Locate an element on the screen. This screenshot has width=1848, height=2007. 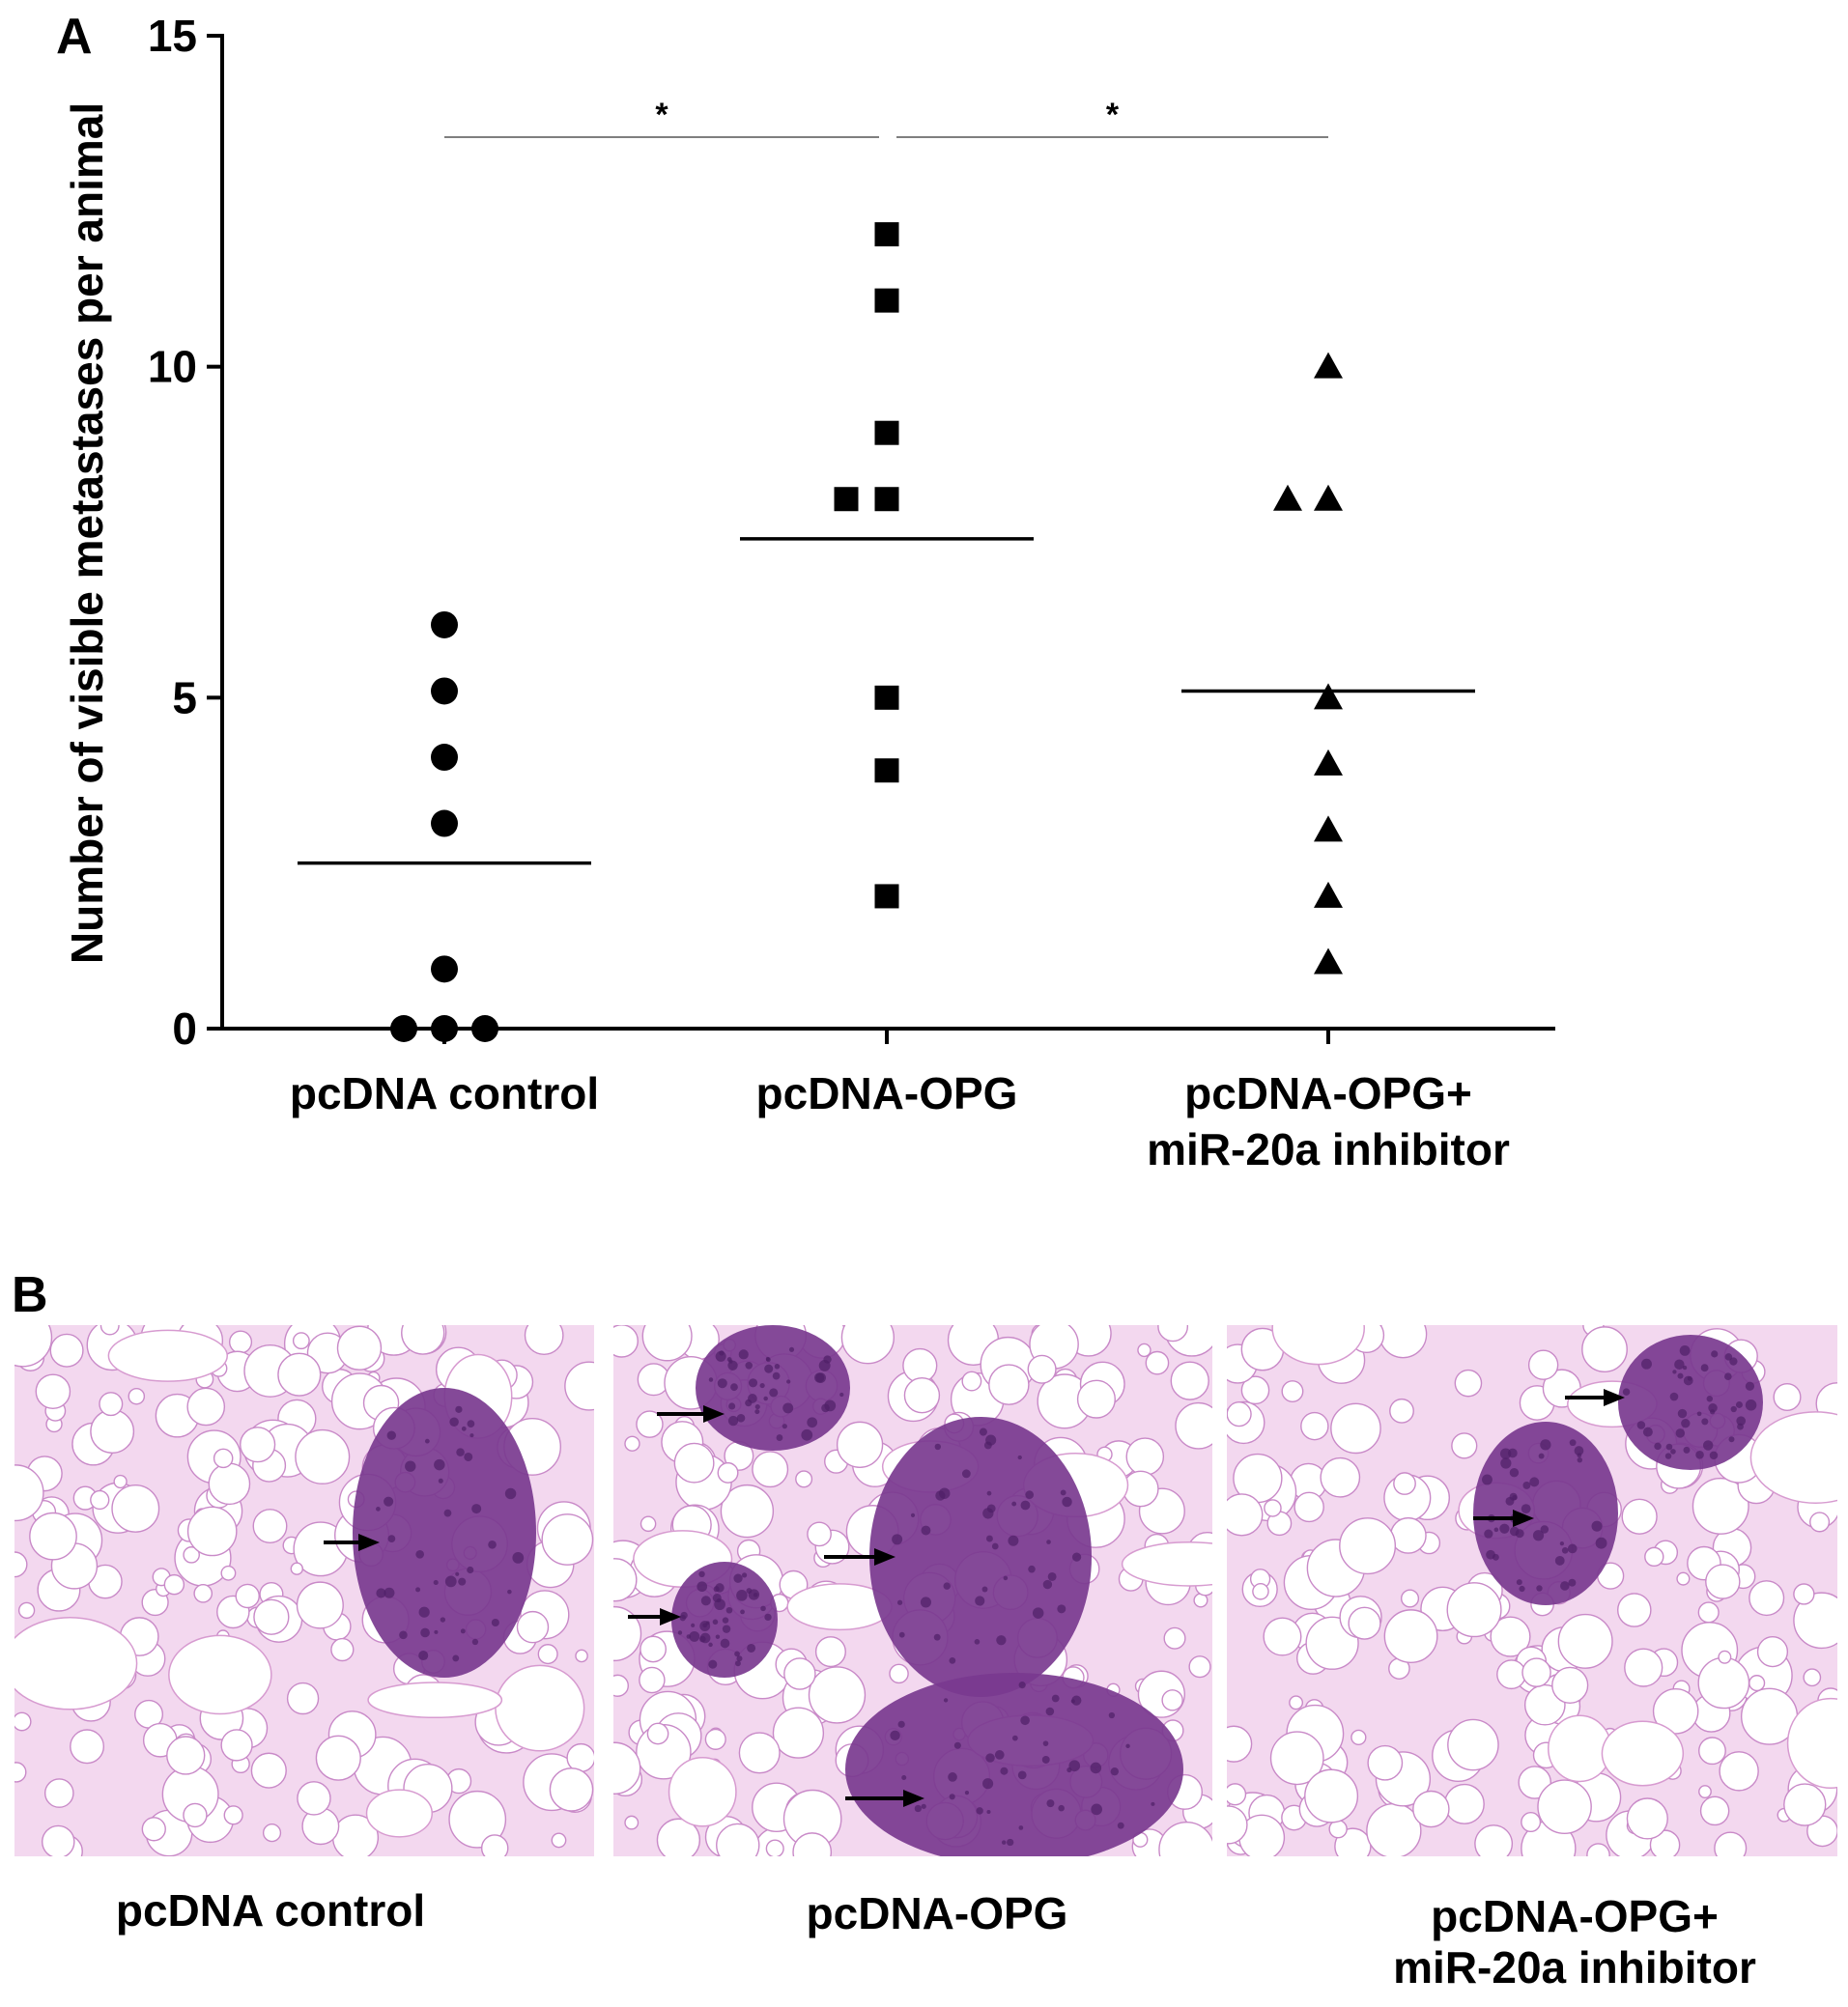
y-tick-label: 10 is located at coordinates (172, 367).